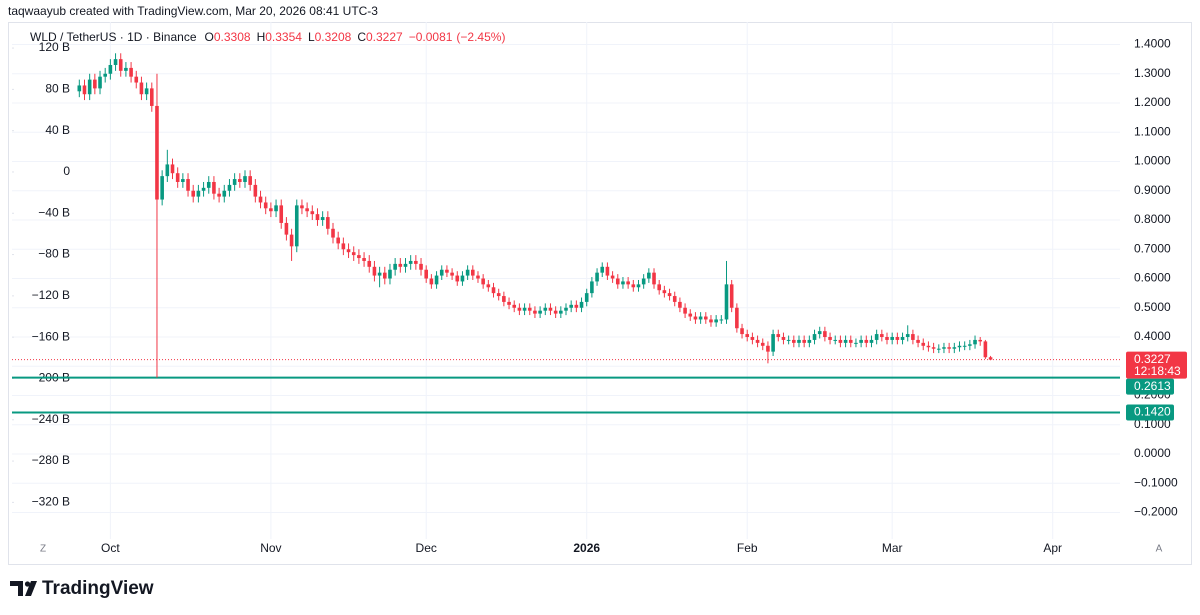 Image resolution: width=1200 pixels, height=615 pixels. I want to click on change-percent: (−2.45%), so click(480, 37).